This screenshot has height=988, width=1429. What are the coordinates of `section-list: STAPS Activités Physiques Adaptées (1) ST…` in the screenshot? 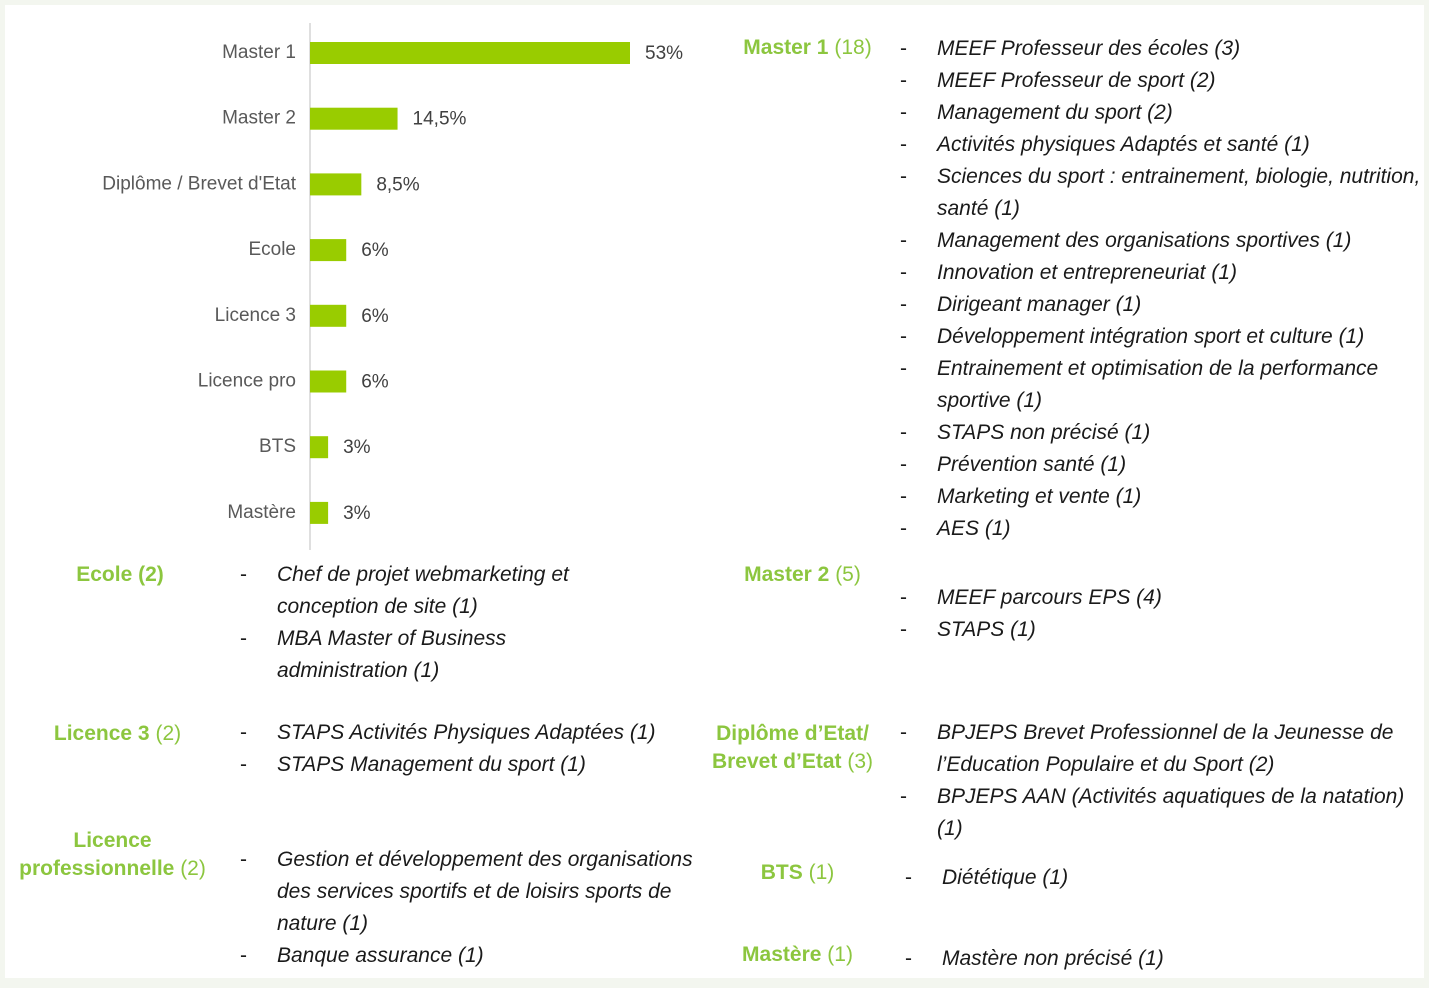 It's located at (473, 749).